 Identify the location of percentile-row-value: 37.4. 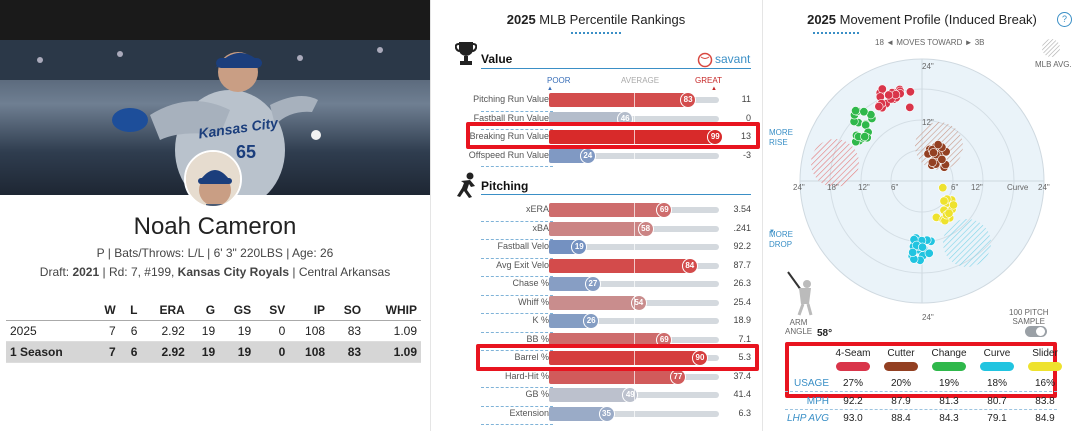
(742, 375).